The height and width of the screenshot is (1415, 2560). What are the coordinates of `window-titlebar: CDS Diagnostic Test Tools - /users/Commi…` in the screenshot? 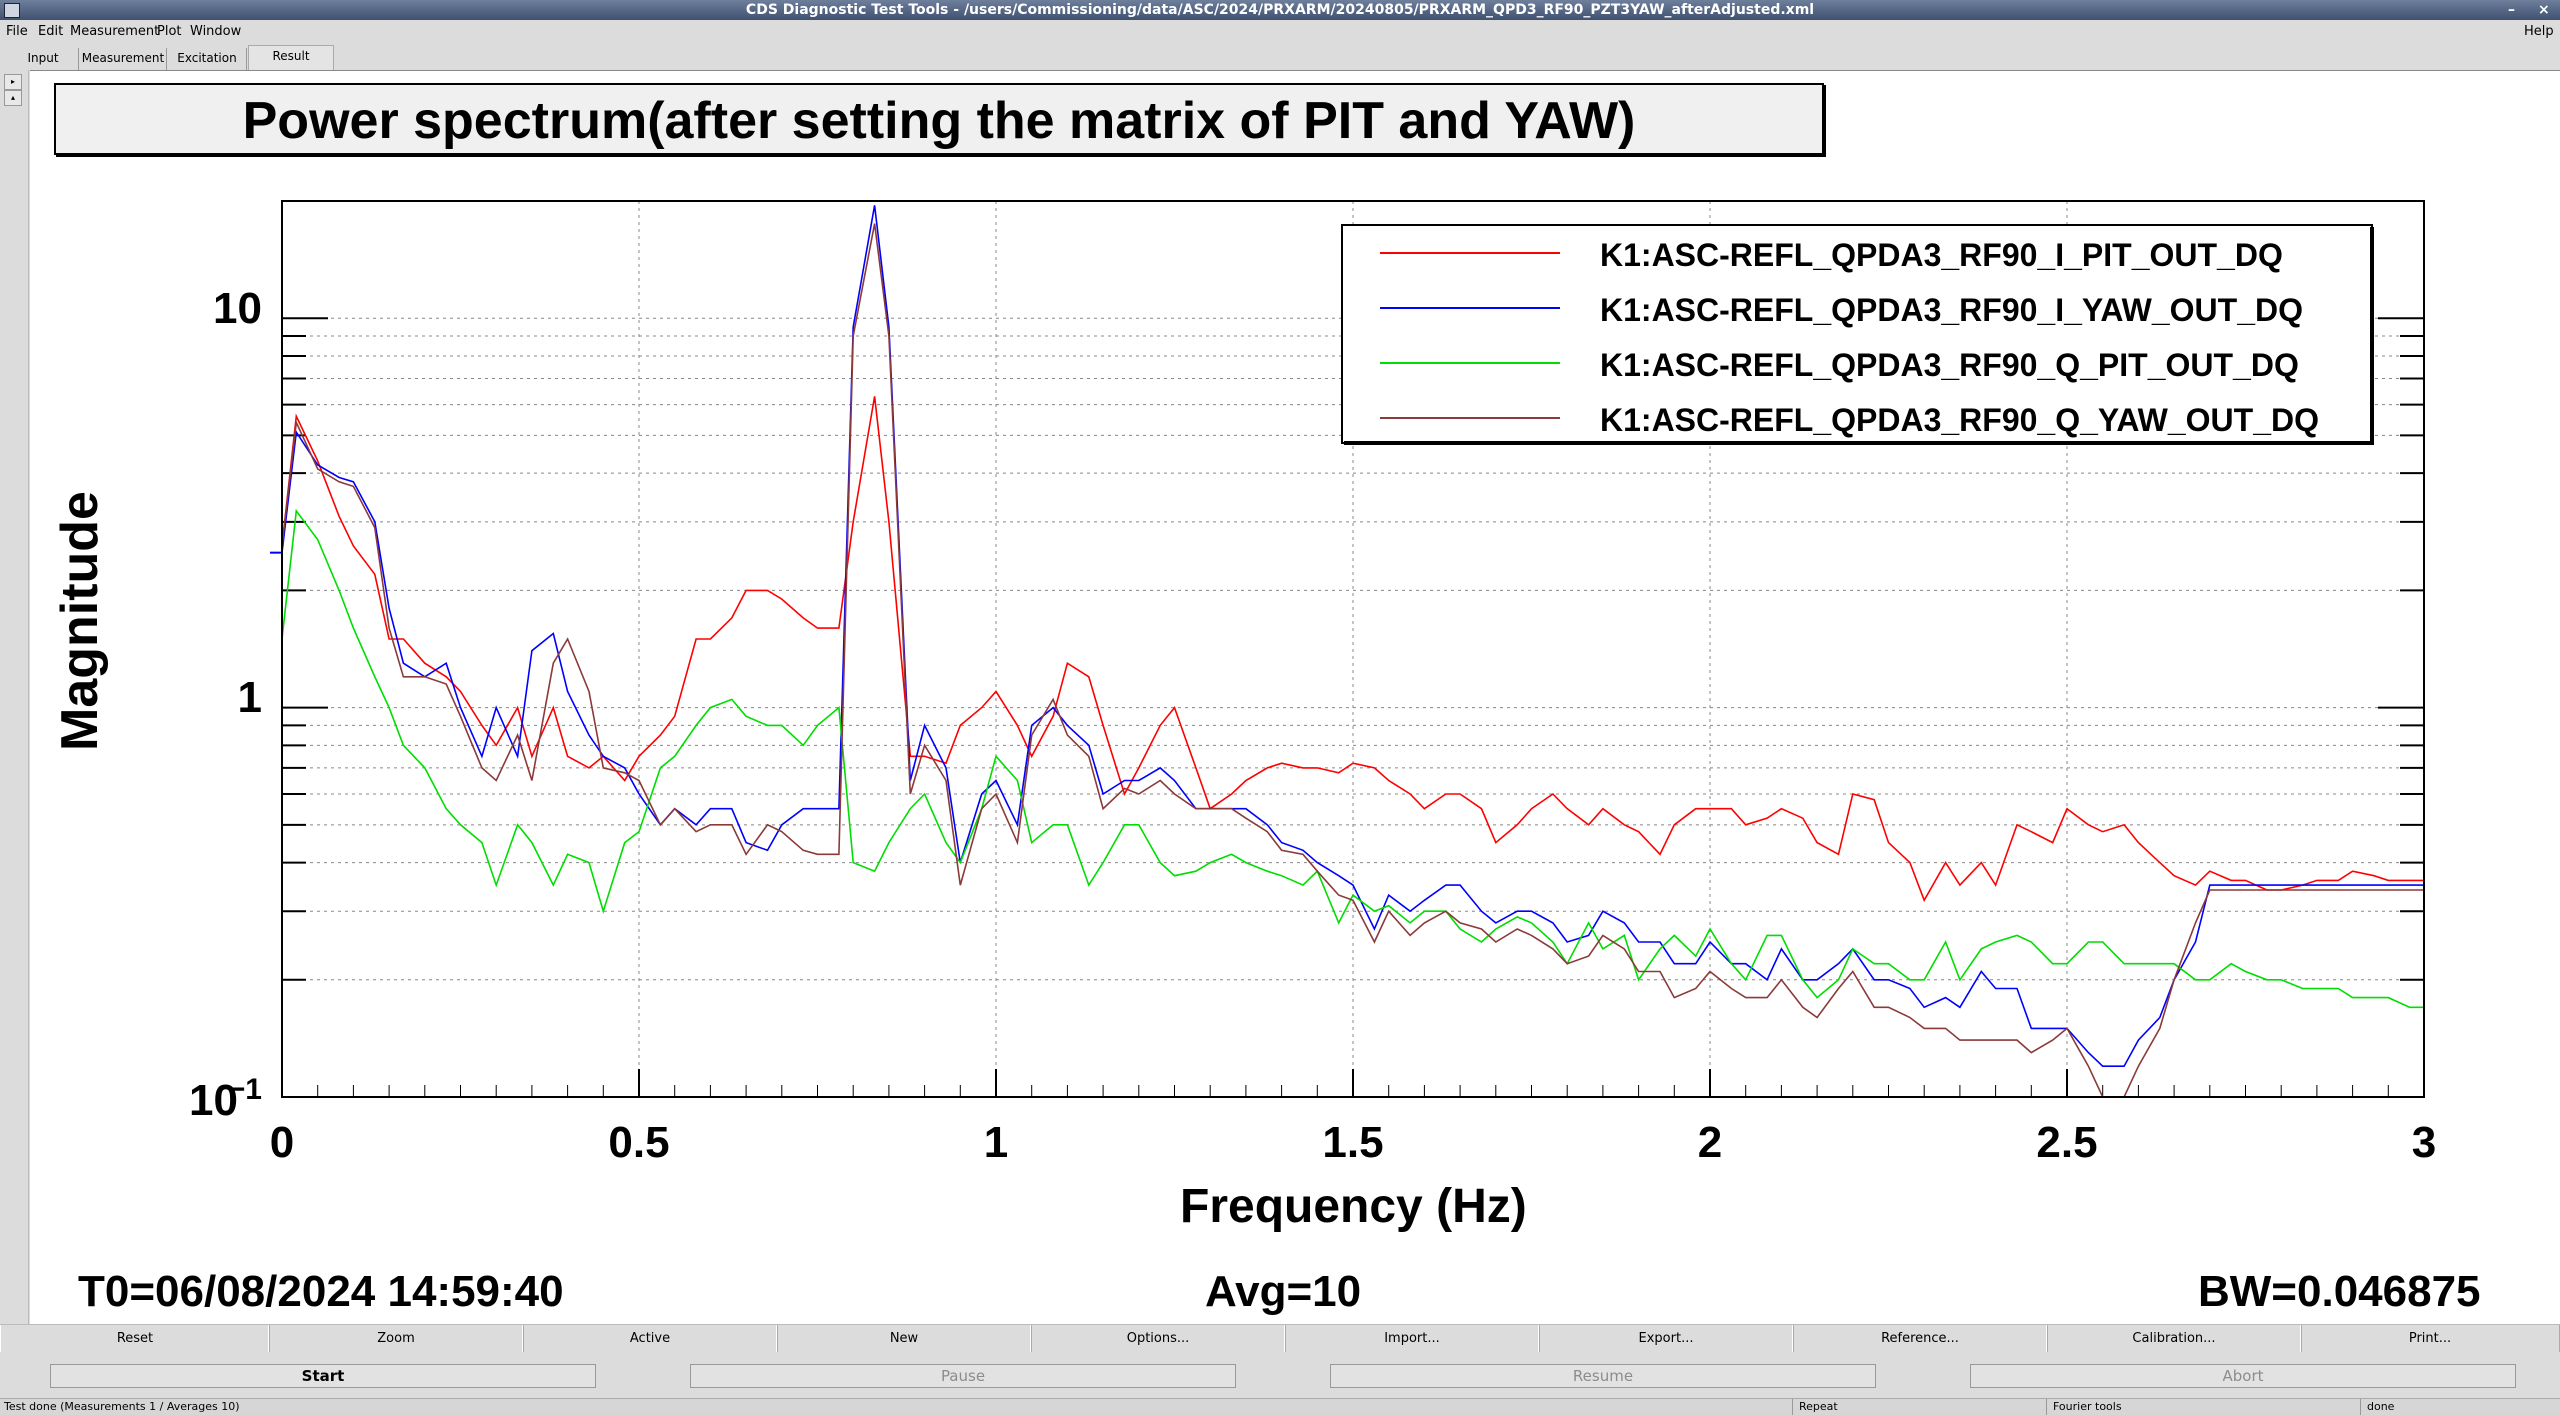 It's located at (1280, 10).